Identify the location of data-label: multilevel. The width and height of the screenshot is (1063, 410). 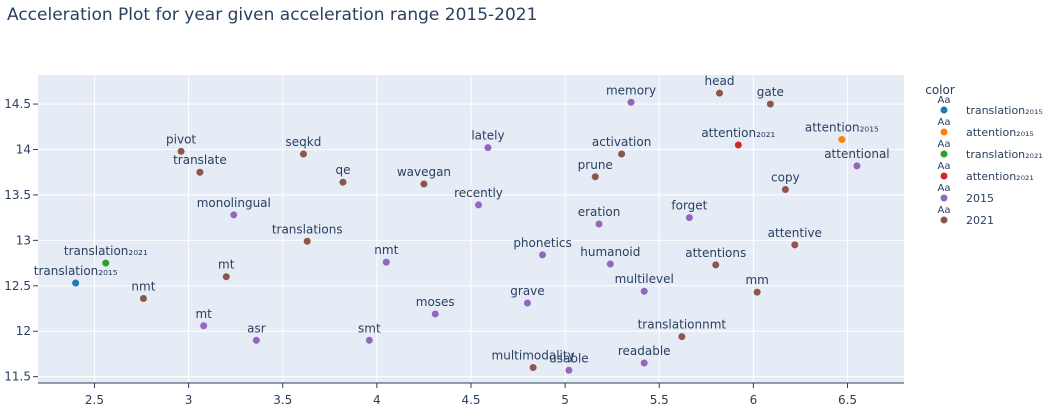
(644, 279).